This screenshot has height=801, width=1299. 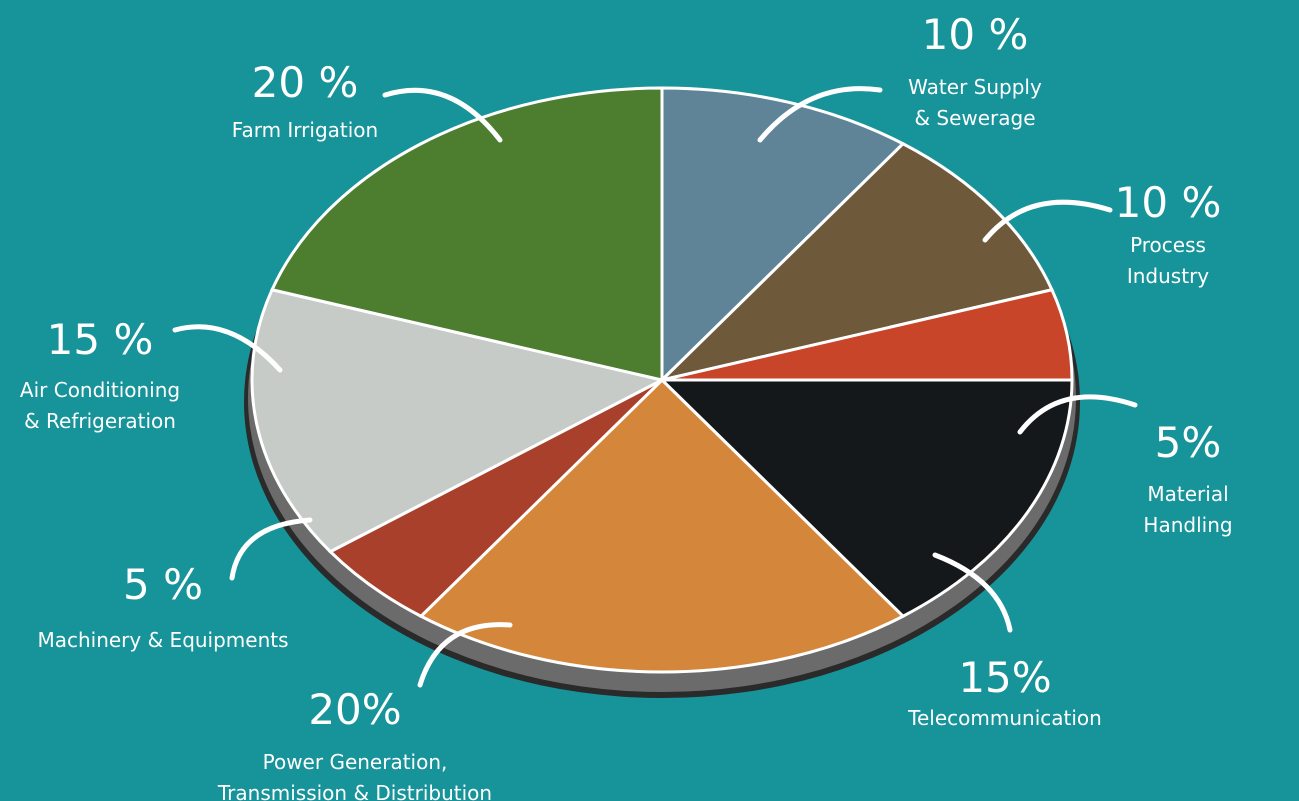 I want to click on value-label: 5 %, so click(x=163, y=584).